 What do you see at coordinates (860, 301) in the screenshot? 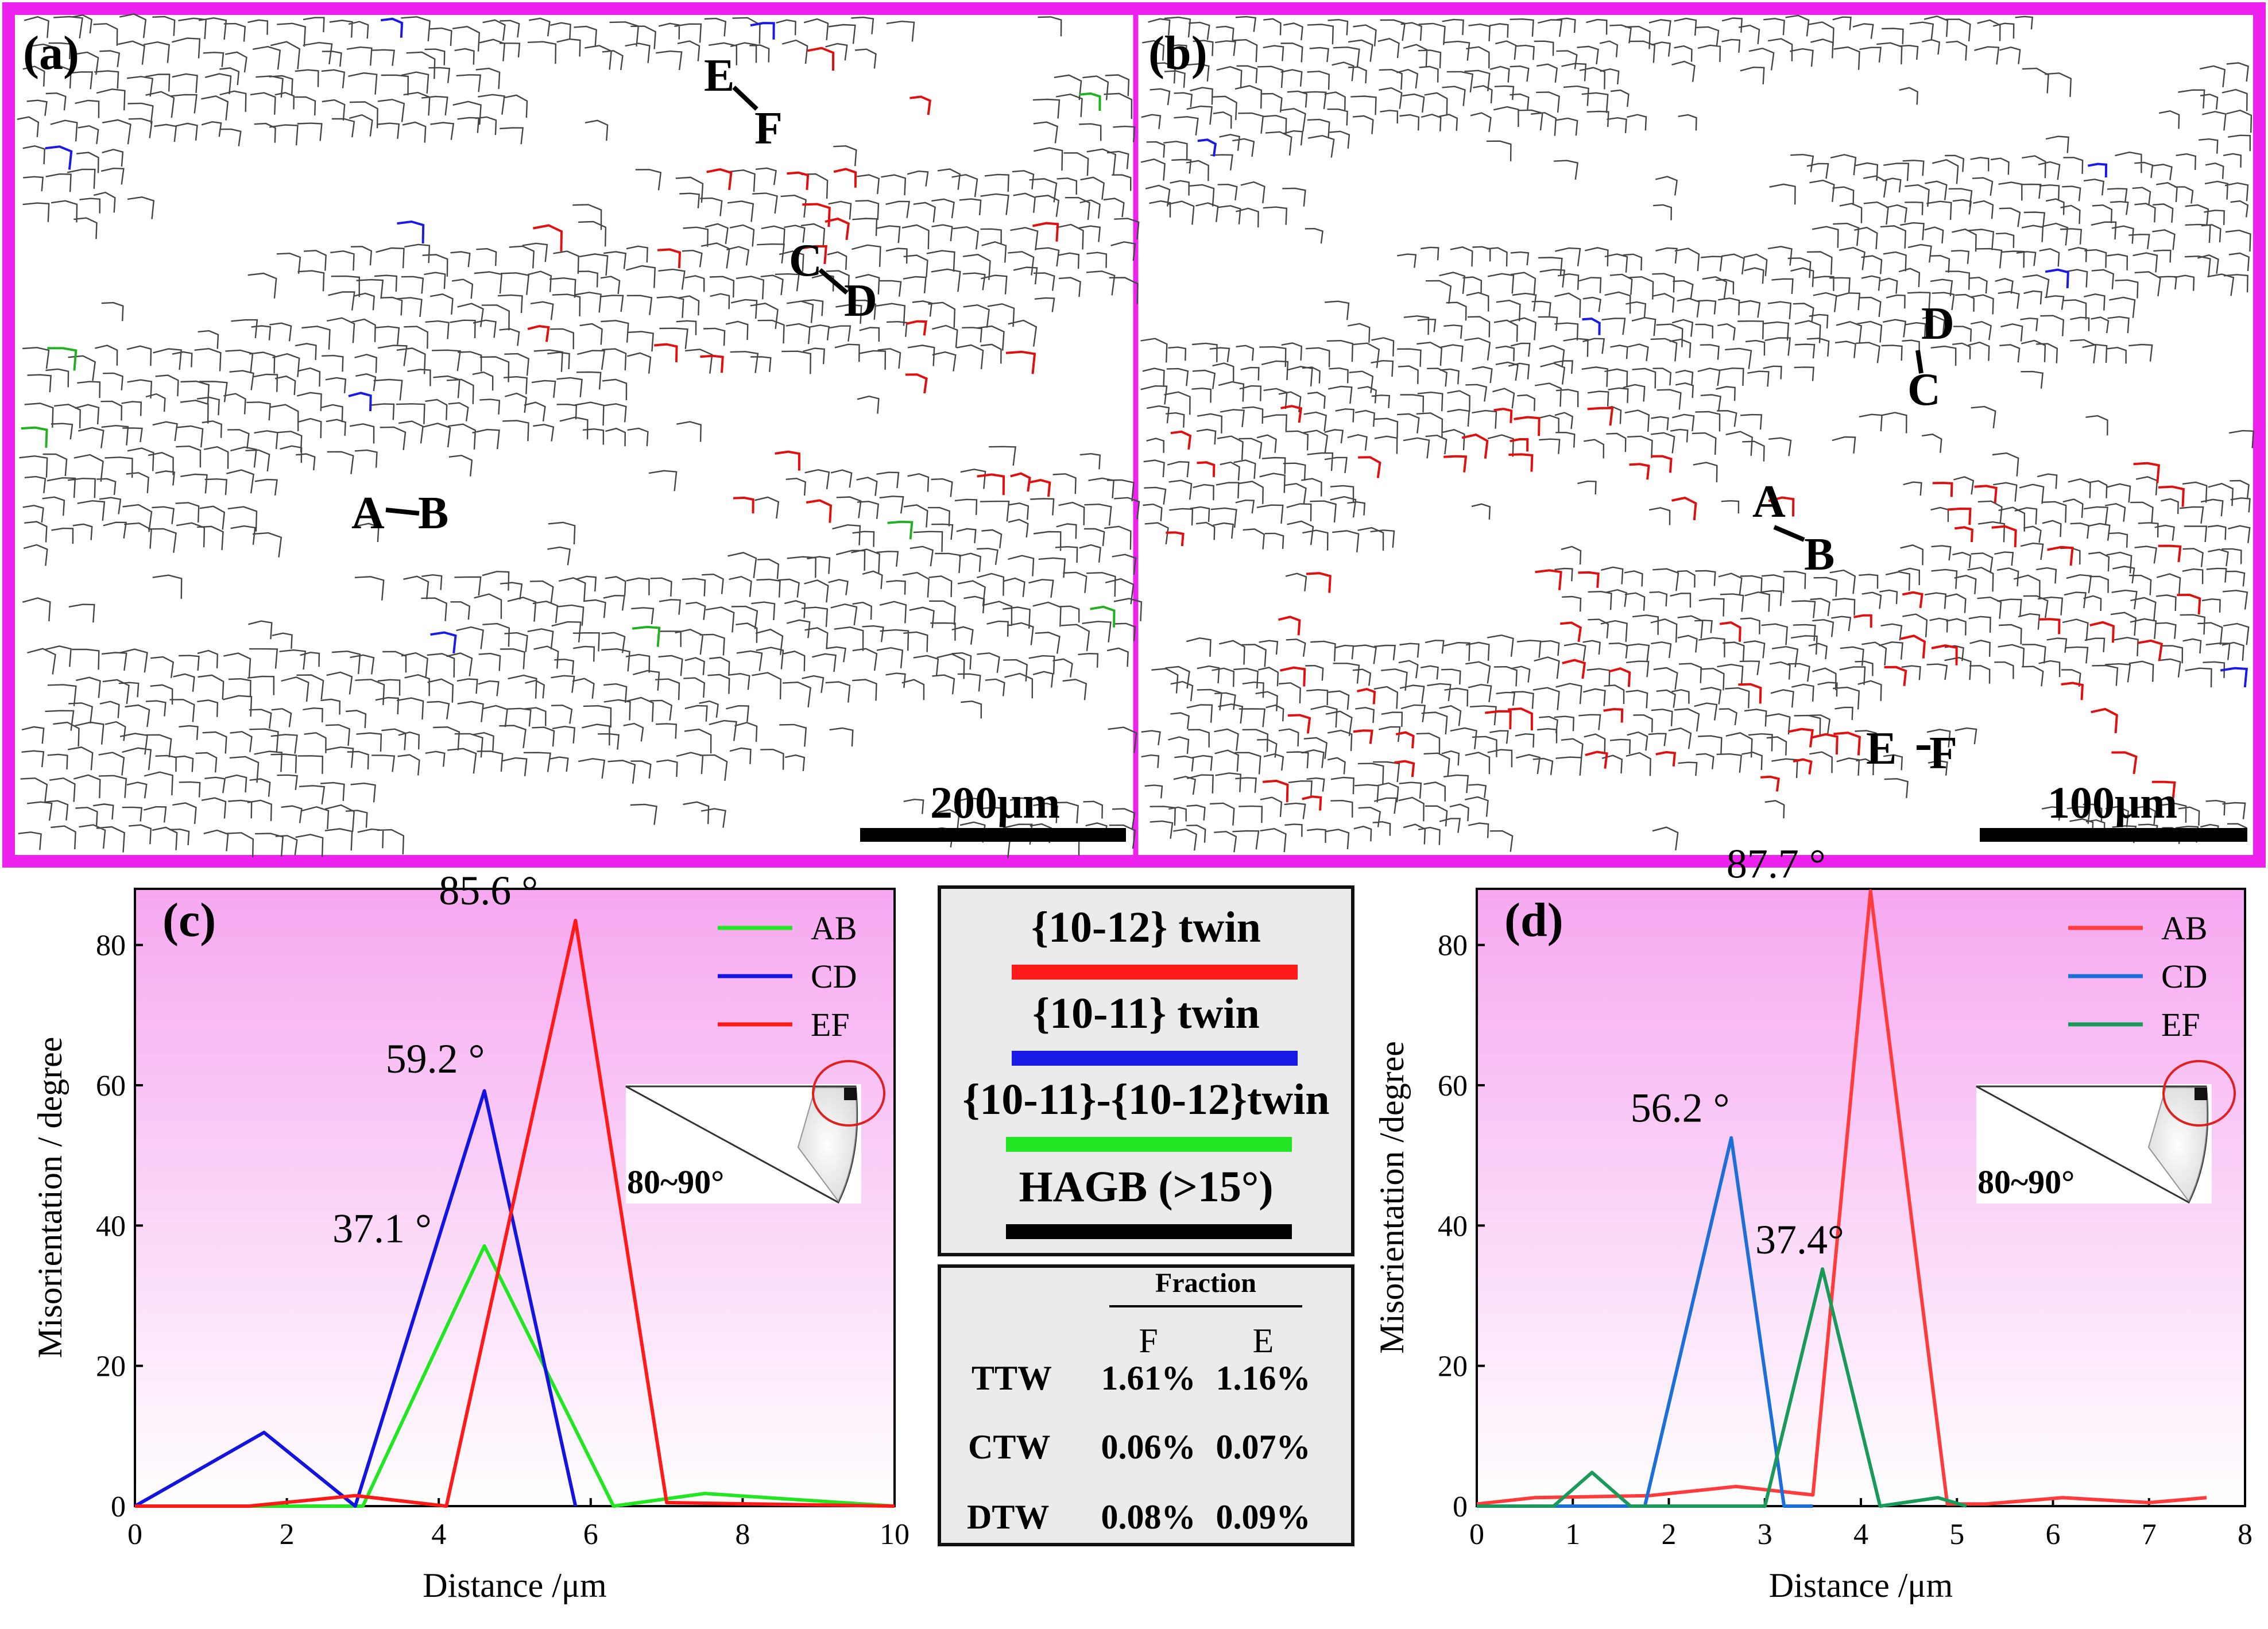
I see `point-a-D: D` at bounding box center [860, 301].